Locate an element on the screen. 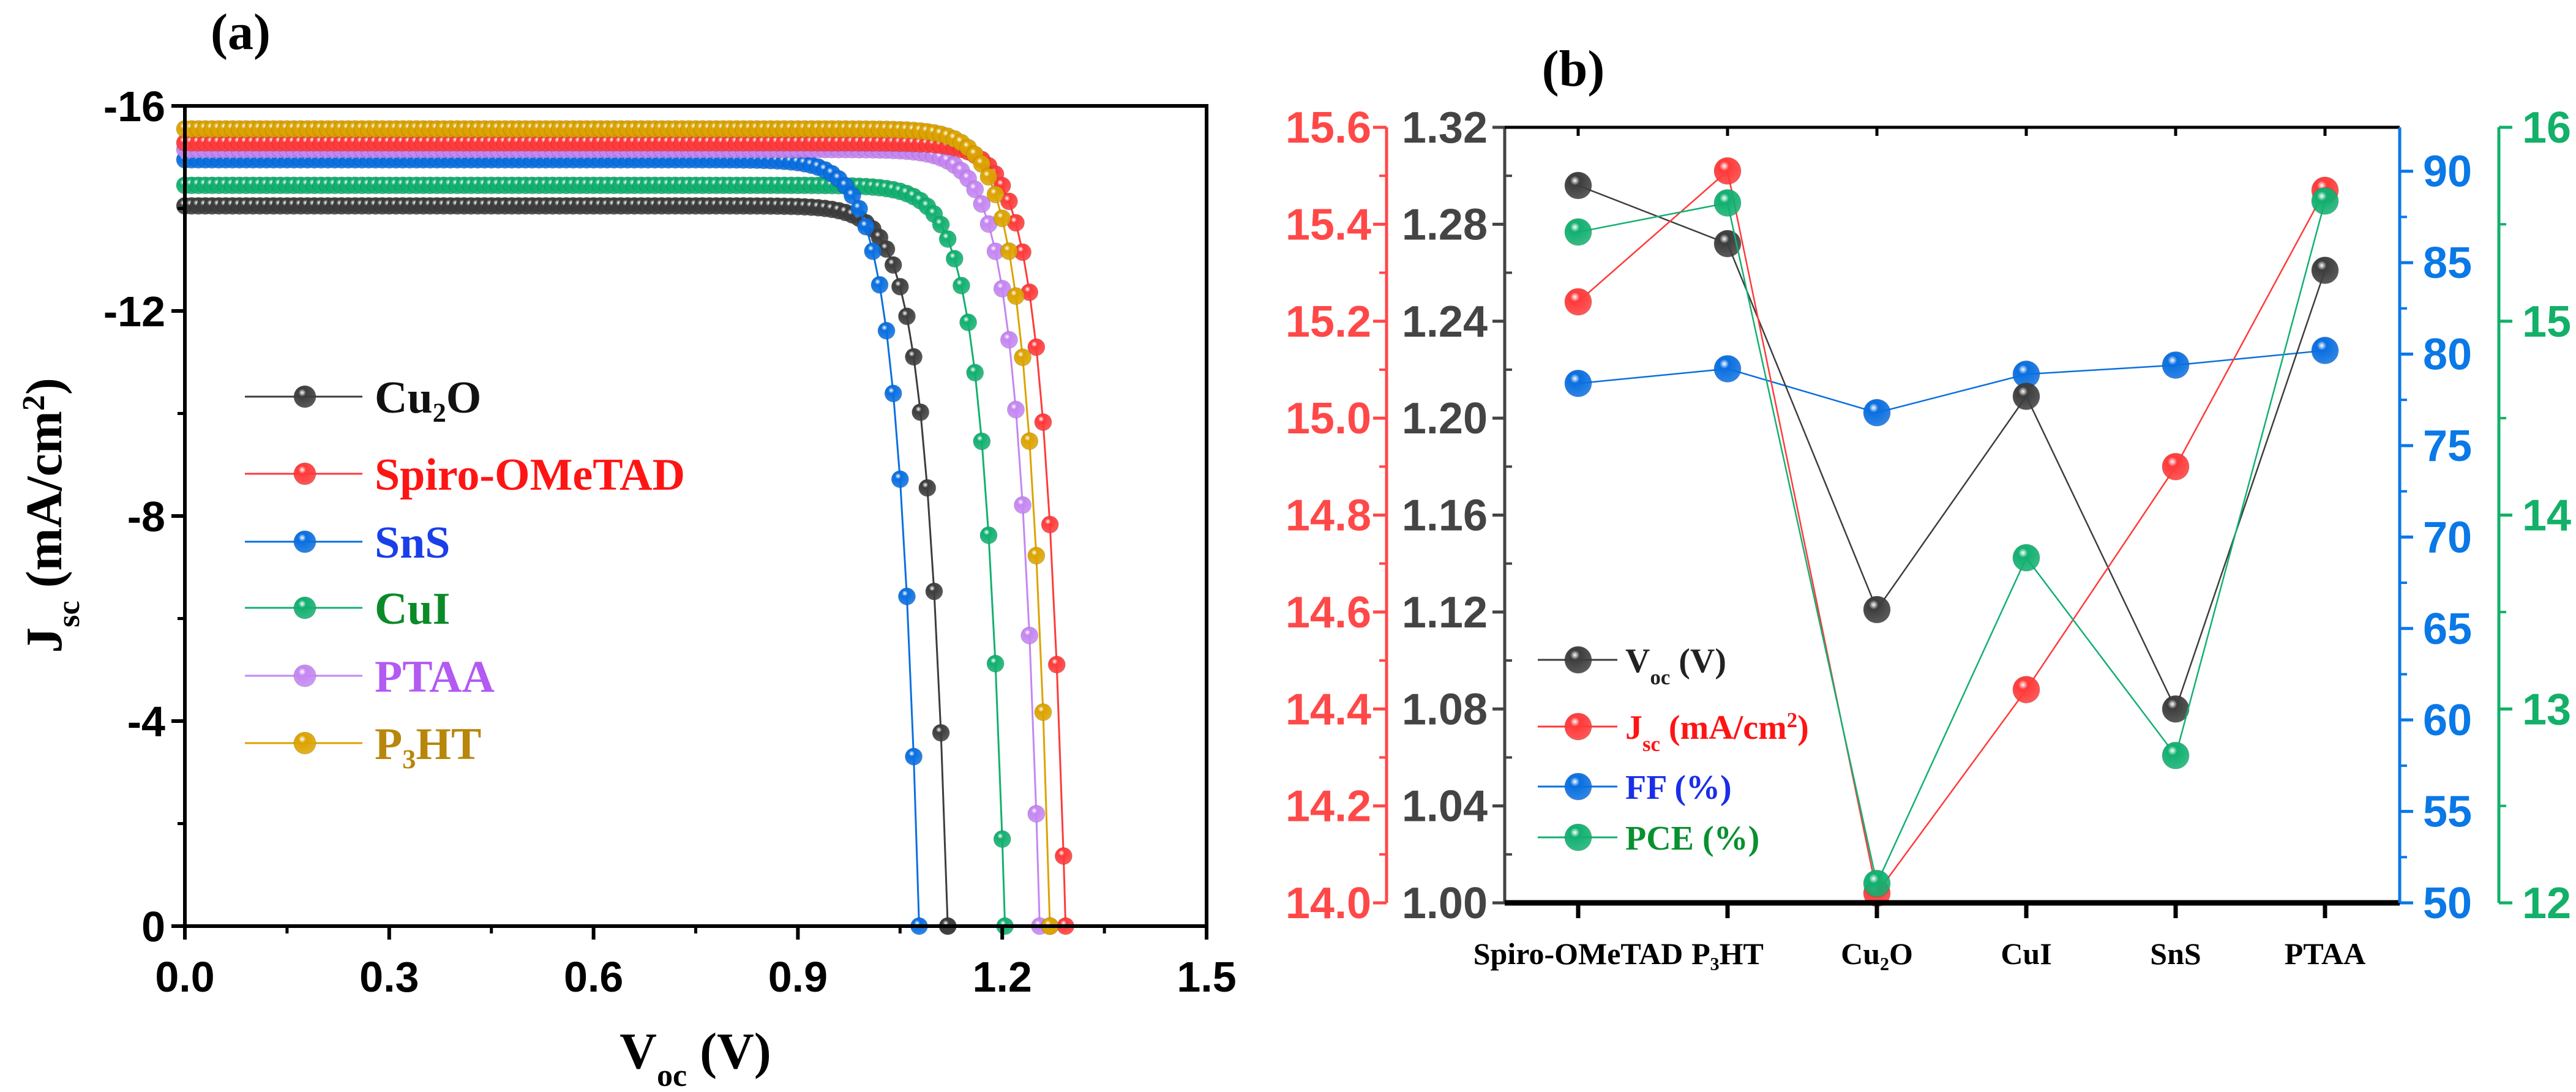 Image resolution: width=2576 pixels, height=1092 pixels. legend-item: P₃HT is located at coordinates (363, 744).